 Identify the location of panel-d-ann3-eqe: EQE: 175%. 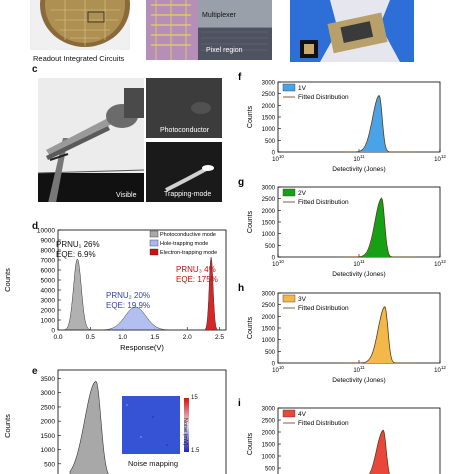
(197, 279).